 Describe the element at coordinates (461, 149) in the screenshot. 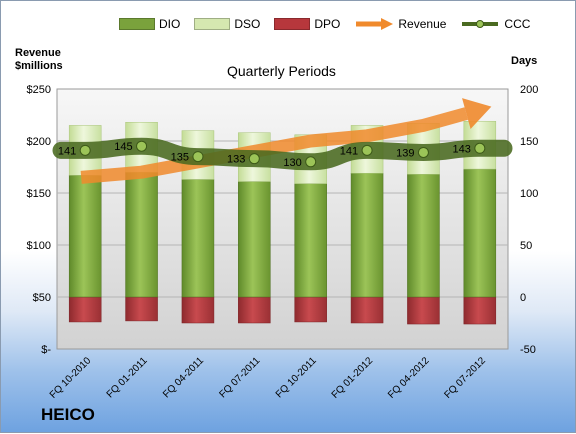

I see `ccc-data-label: 143` at that location.